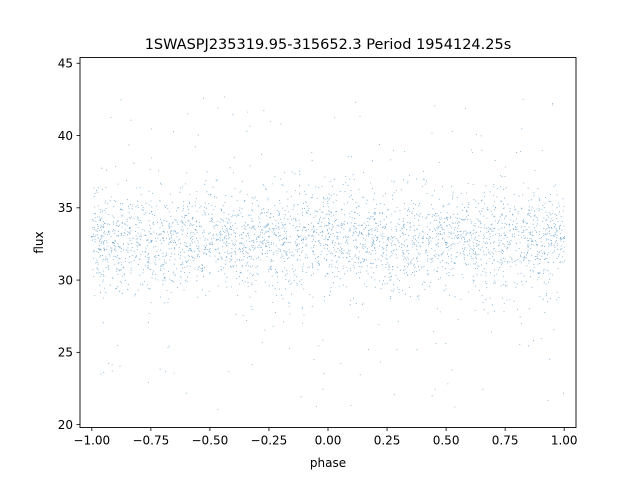 Image resolution: width=640 pixels, height=480 pixels. Describe the element at coordinates (328, 441) in the screenshot. I see `x-tick-label: 0.00` at that location.